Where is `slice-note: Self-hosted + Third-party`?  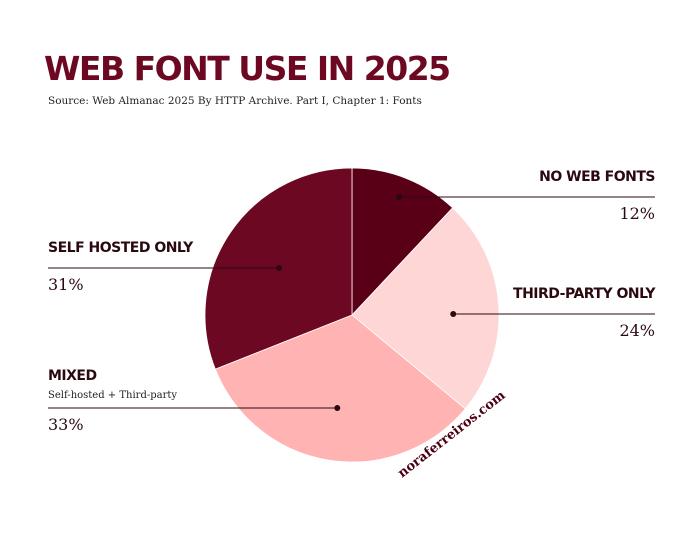
slice-note: Self-hosted + Third-party is located at coordinates (112, 395).